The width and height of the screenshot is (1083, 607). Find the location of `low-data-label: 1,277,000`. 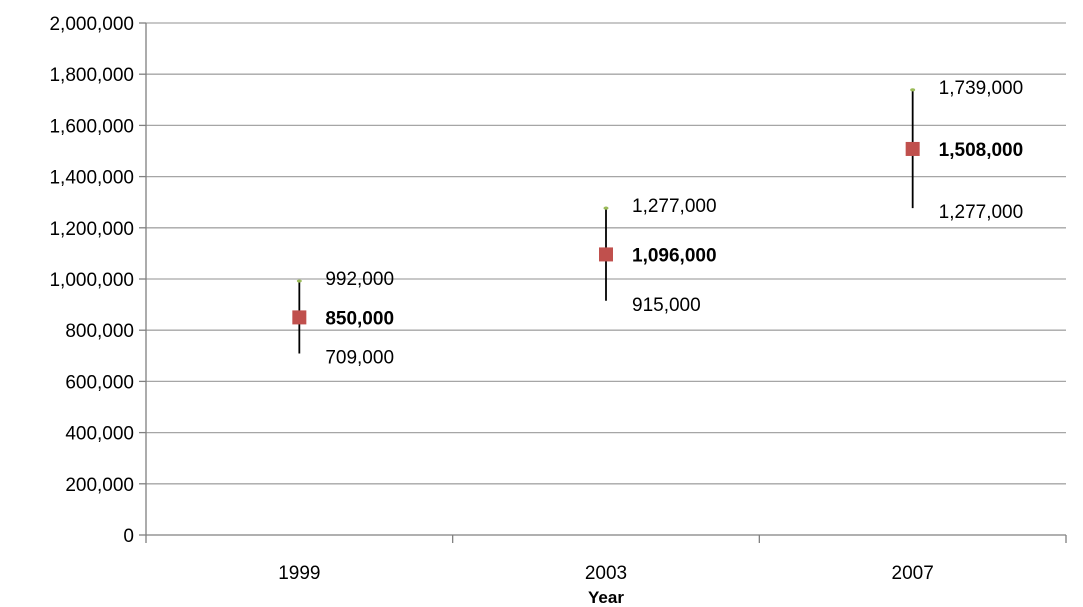

low-data-label: 1,277,000 is located at coordinates (981, 212).